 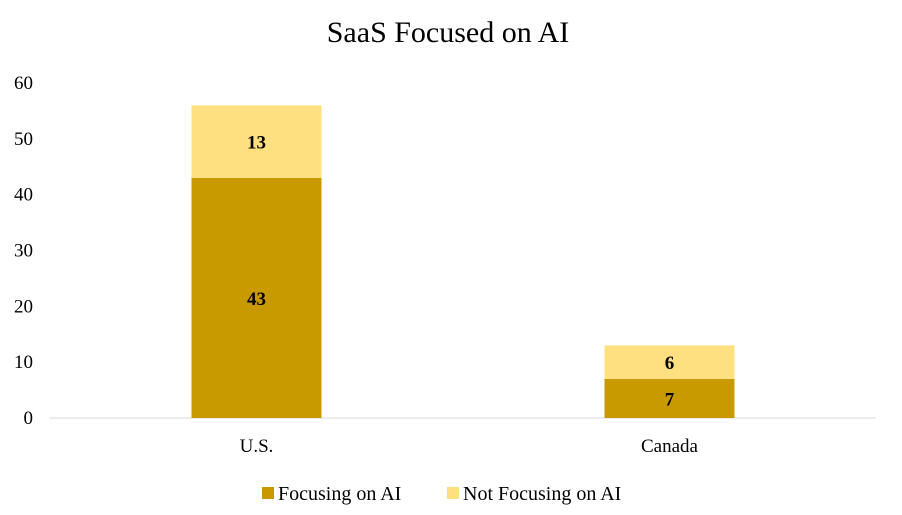 I want to click on y-tick-label: 50, so click(x=23, y=139).